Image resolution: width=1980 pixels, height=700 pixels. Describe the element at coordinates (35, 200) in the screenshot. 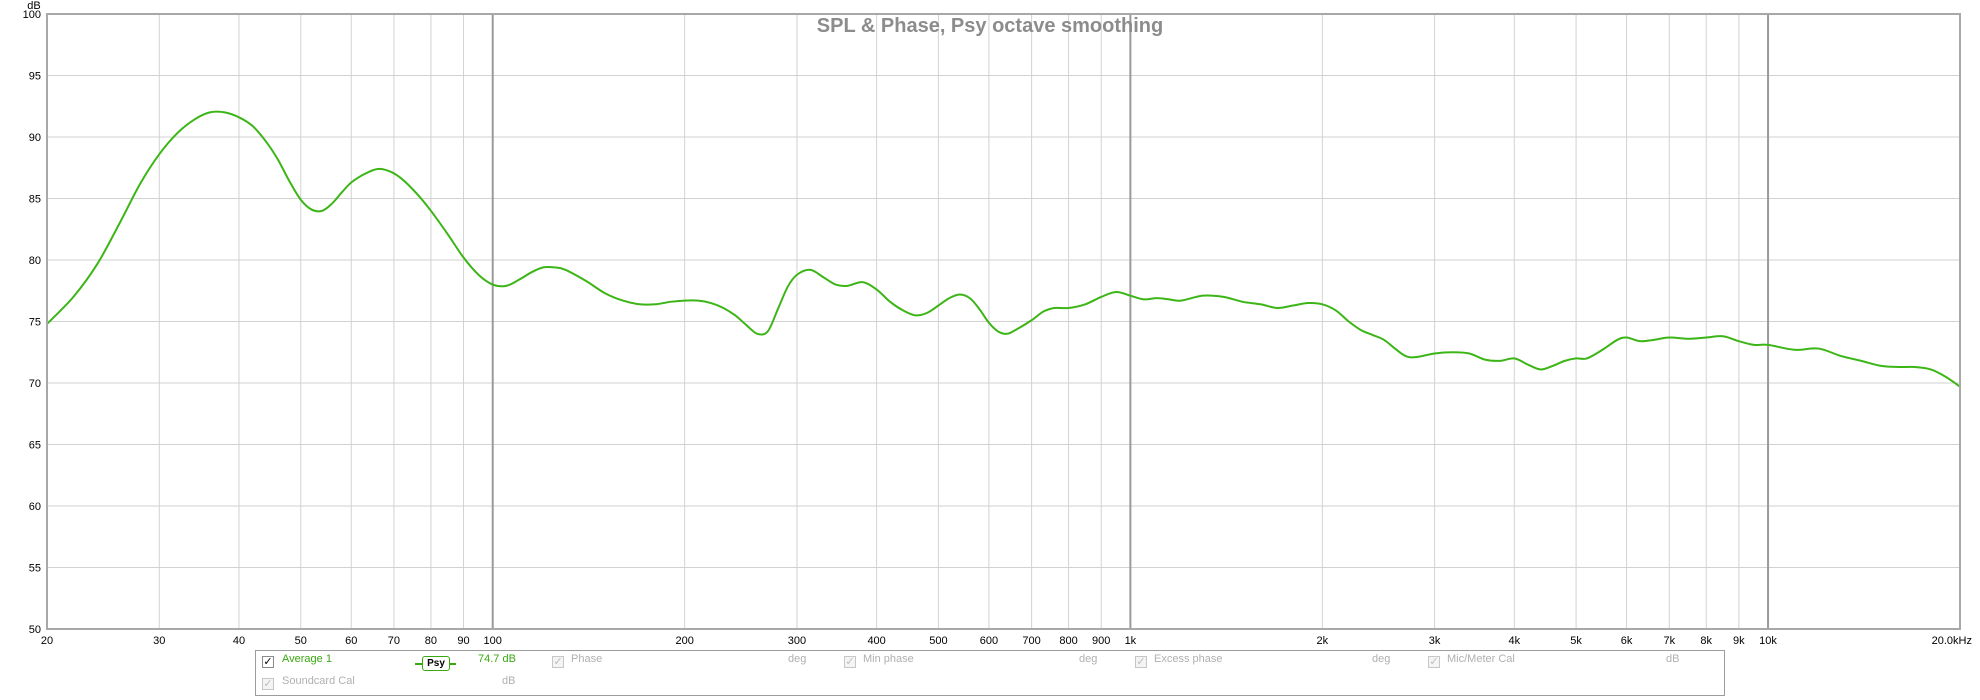

I see `y-tick-label: 85` at that location.